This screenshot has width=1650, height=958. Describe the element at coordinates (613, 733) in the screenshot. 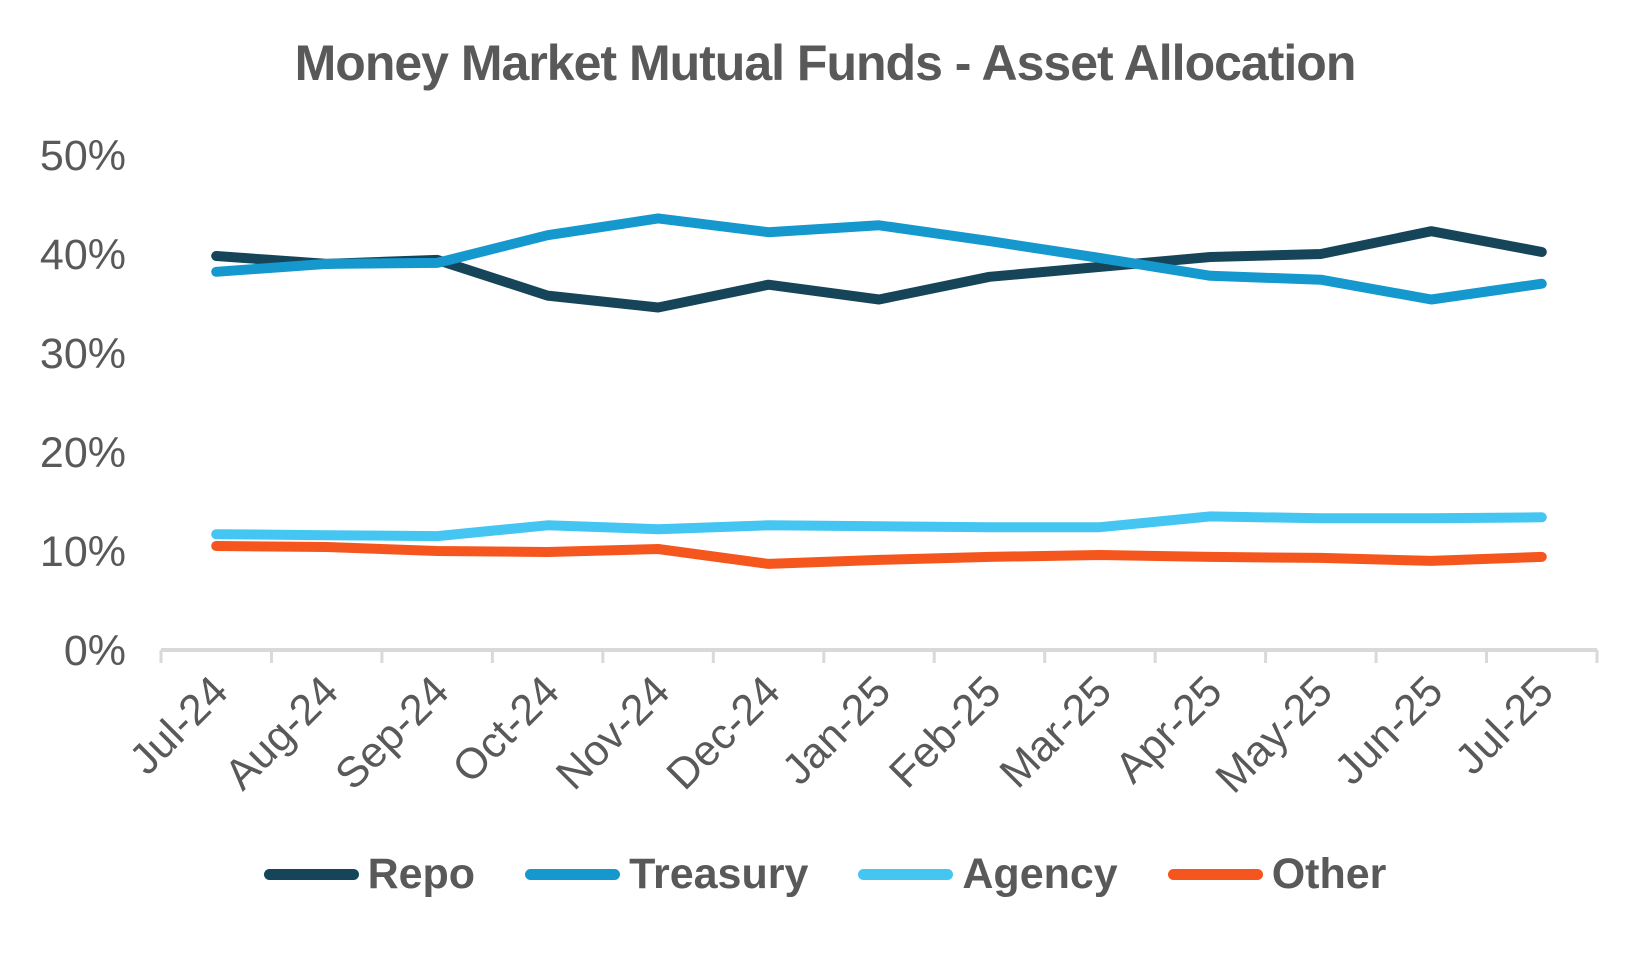

I see `x-axis-label: Nov-24` at that location.